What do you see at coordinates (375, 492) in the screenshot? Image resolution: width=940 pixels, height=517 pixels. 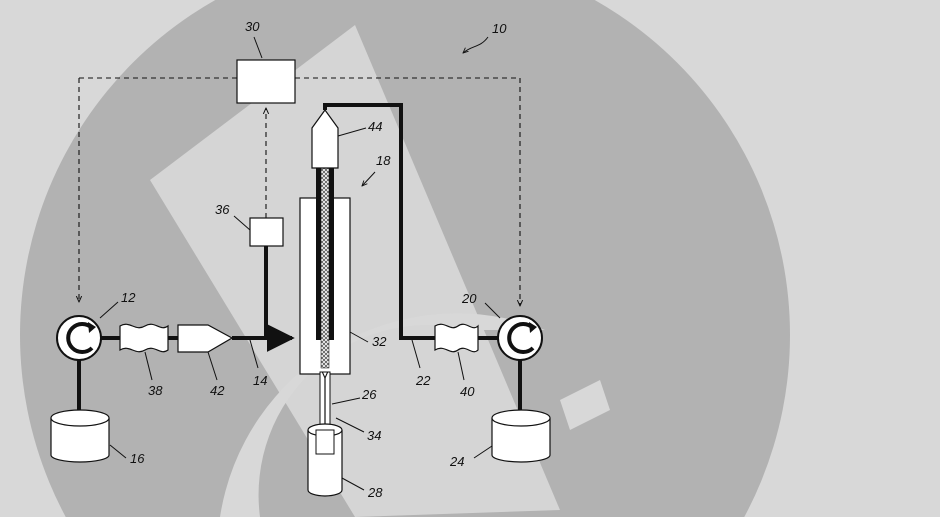 I see `label-vial: 28` at bounding box center [375, 492].